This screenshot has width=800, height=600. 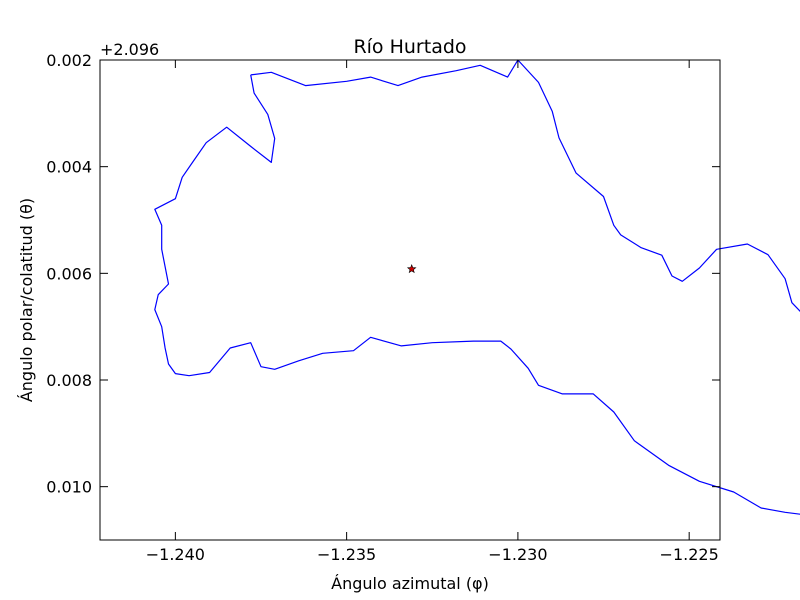 What do you see at coordinates (129, 49) in the screenshot?
I see `y-offset-label: +2.096` at bounding box center [129, 49].